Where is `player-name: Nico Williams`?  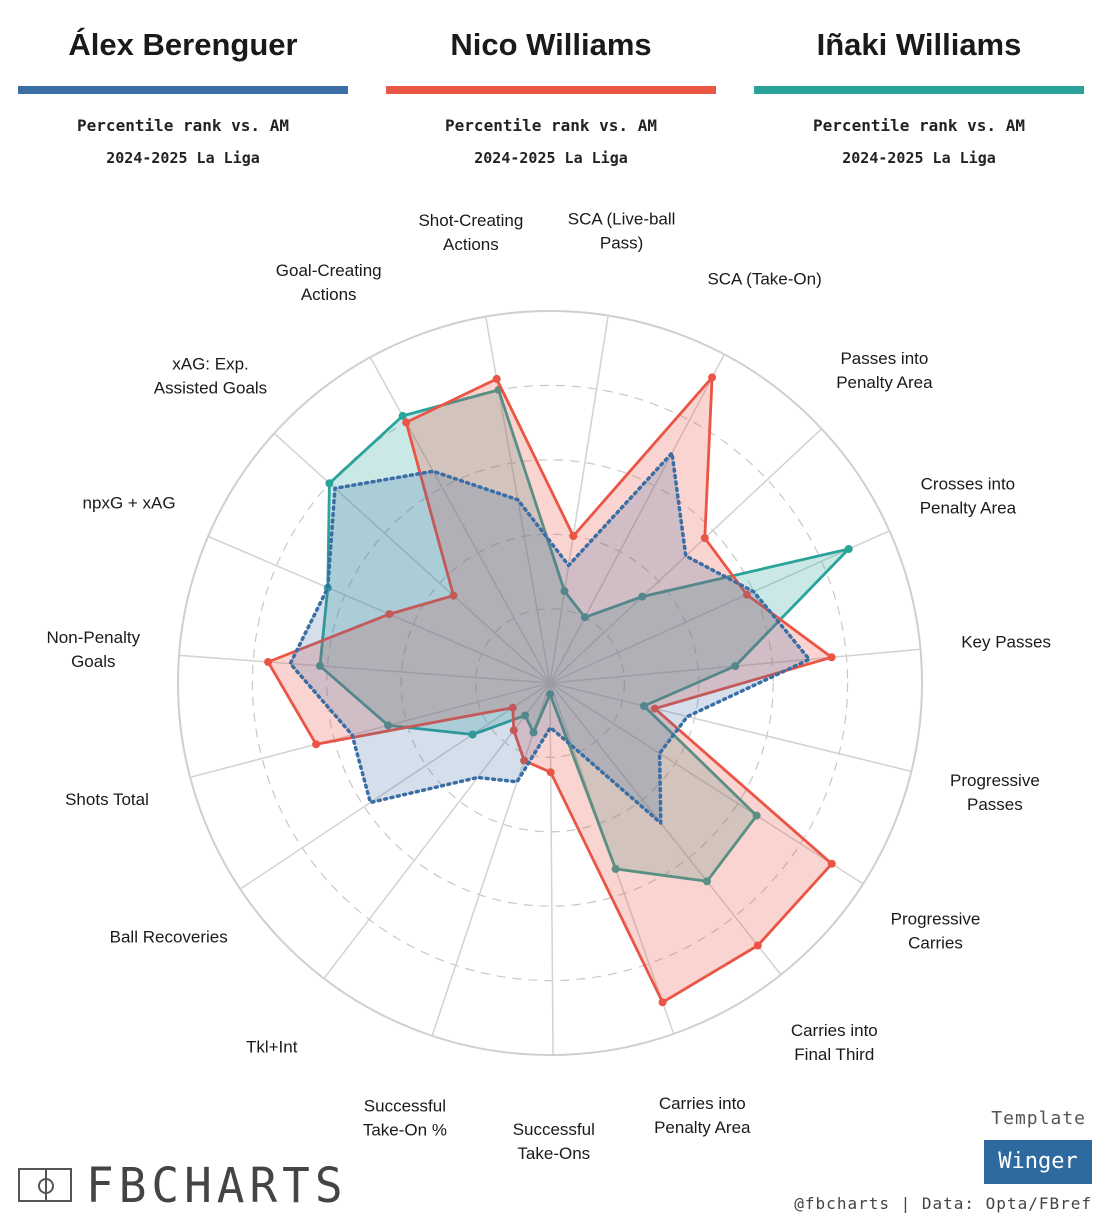 player-name: Nico Williams is located at coordinates (551, 44).